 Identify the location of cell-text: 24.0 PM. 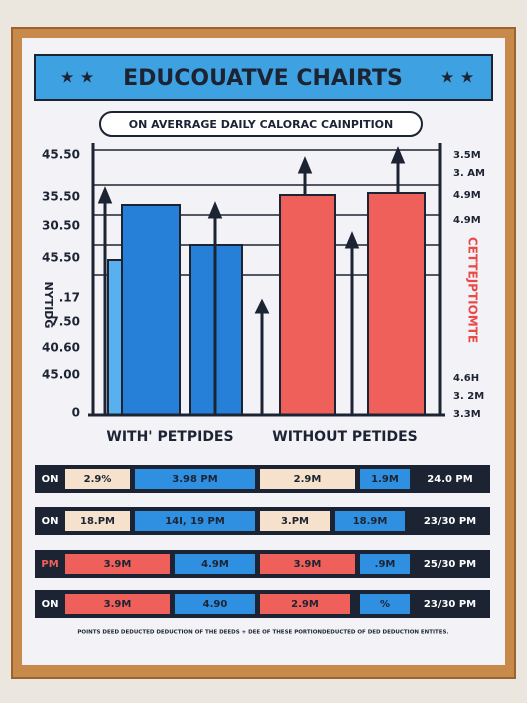
(449, 479).